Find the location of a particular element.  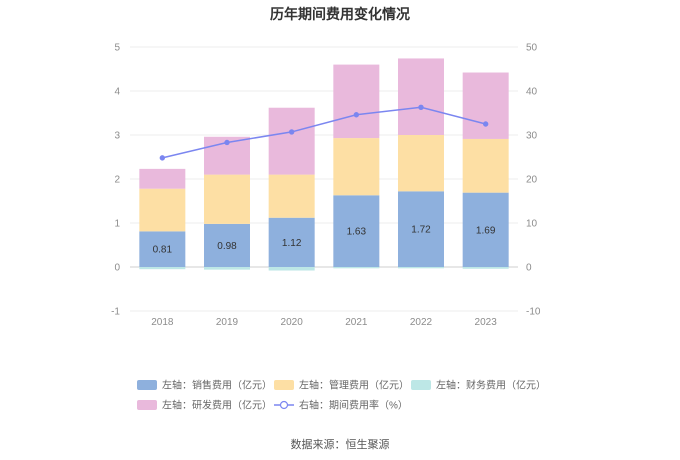

right-tick-label: 20 is located at coordinates (532, 180).